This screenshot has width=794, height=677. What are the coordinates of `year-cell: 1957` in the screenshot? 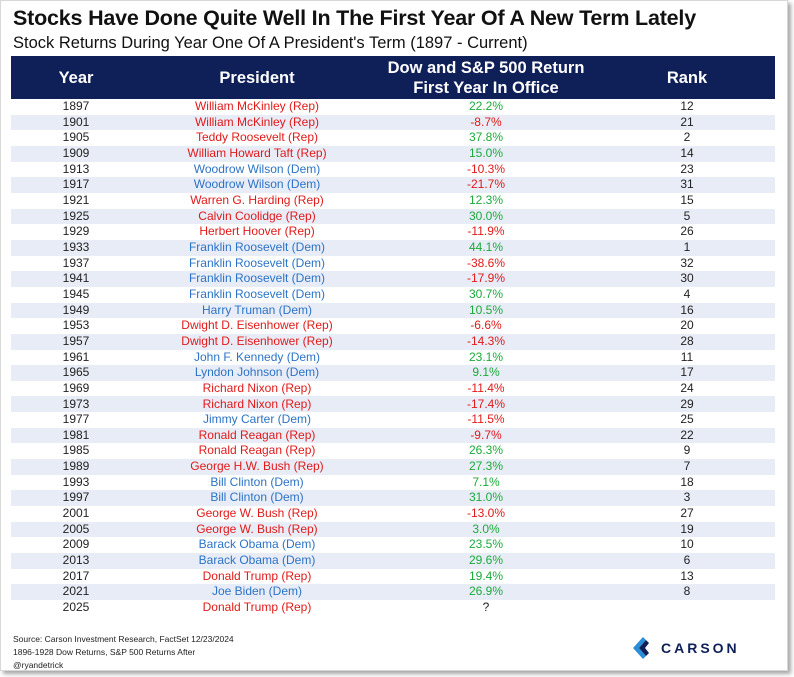 It's located at (76, 340).